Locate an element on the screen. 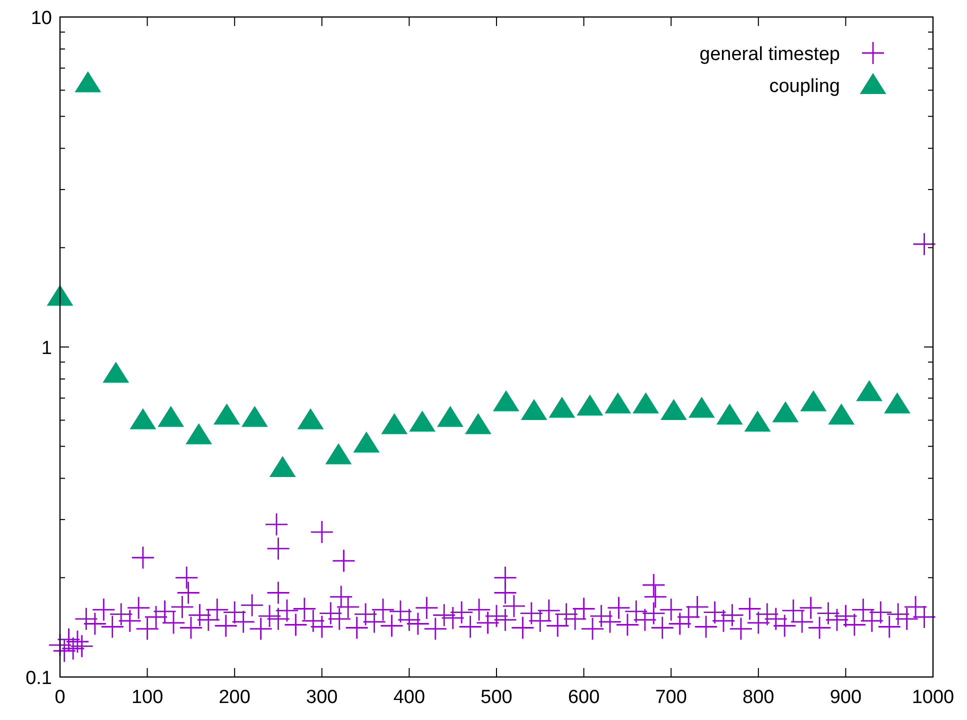 Image resolution: width=967 pixels, height=720 pixels. x-tick-label: 0 is located at coordinates (60, 697).